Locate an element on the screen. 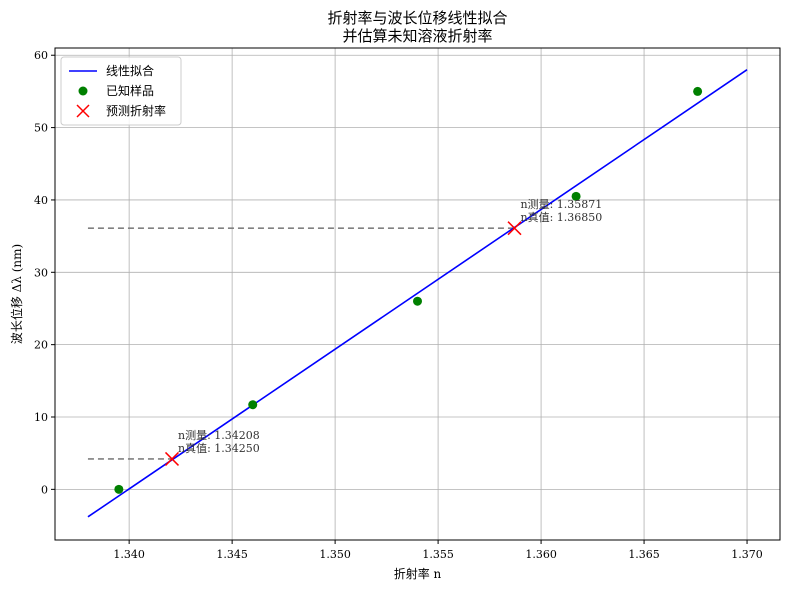  prediction-marker-2-stroke-b is located at coordinates (514, 228).